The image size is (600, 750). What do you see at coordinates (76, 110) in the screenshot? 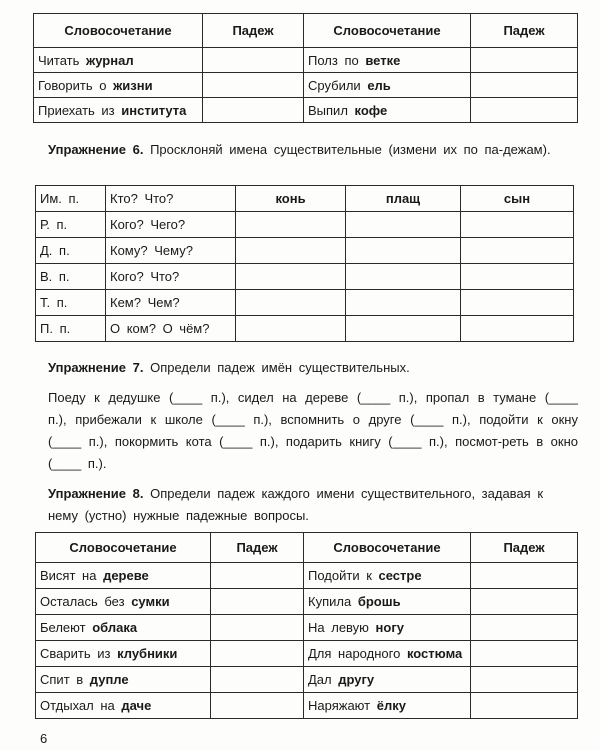
I see `phrase-text: Приехать из` at bounding box center [76, 110].